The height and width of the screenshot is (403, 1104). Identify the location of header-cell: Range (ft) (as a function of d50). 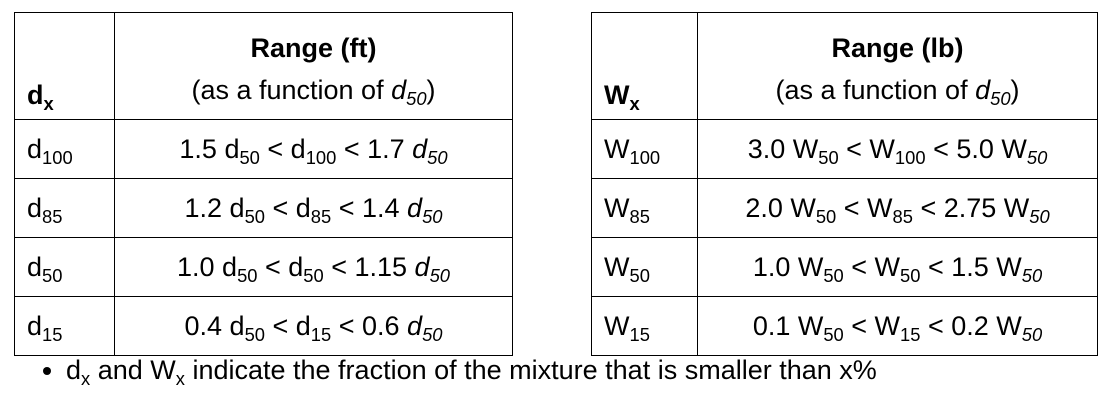
(313, 66).